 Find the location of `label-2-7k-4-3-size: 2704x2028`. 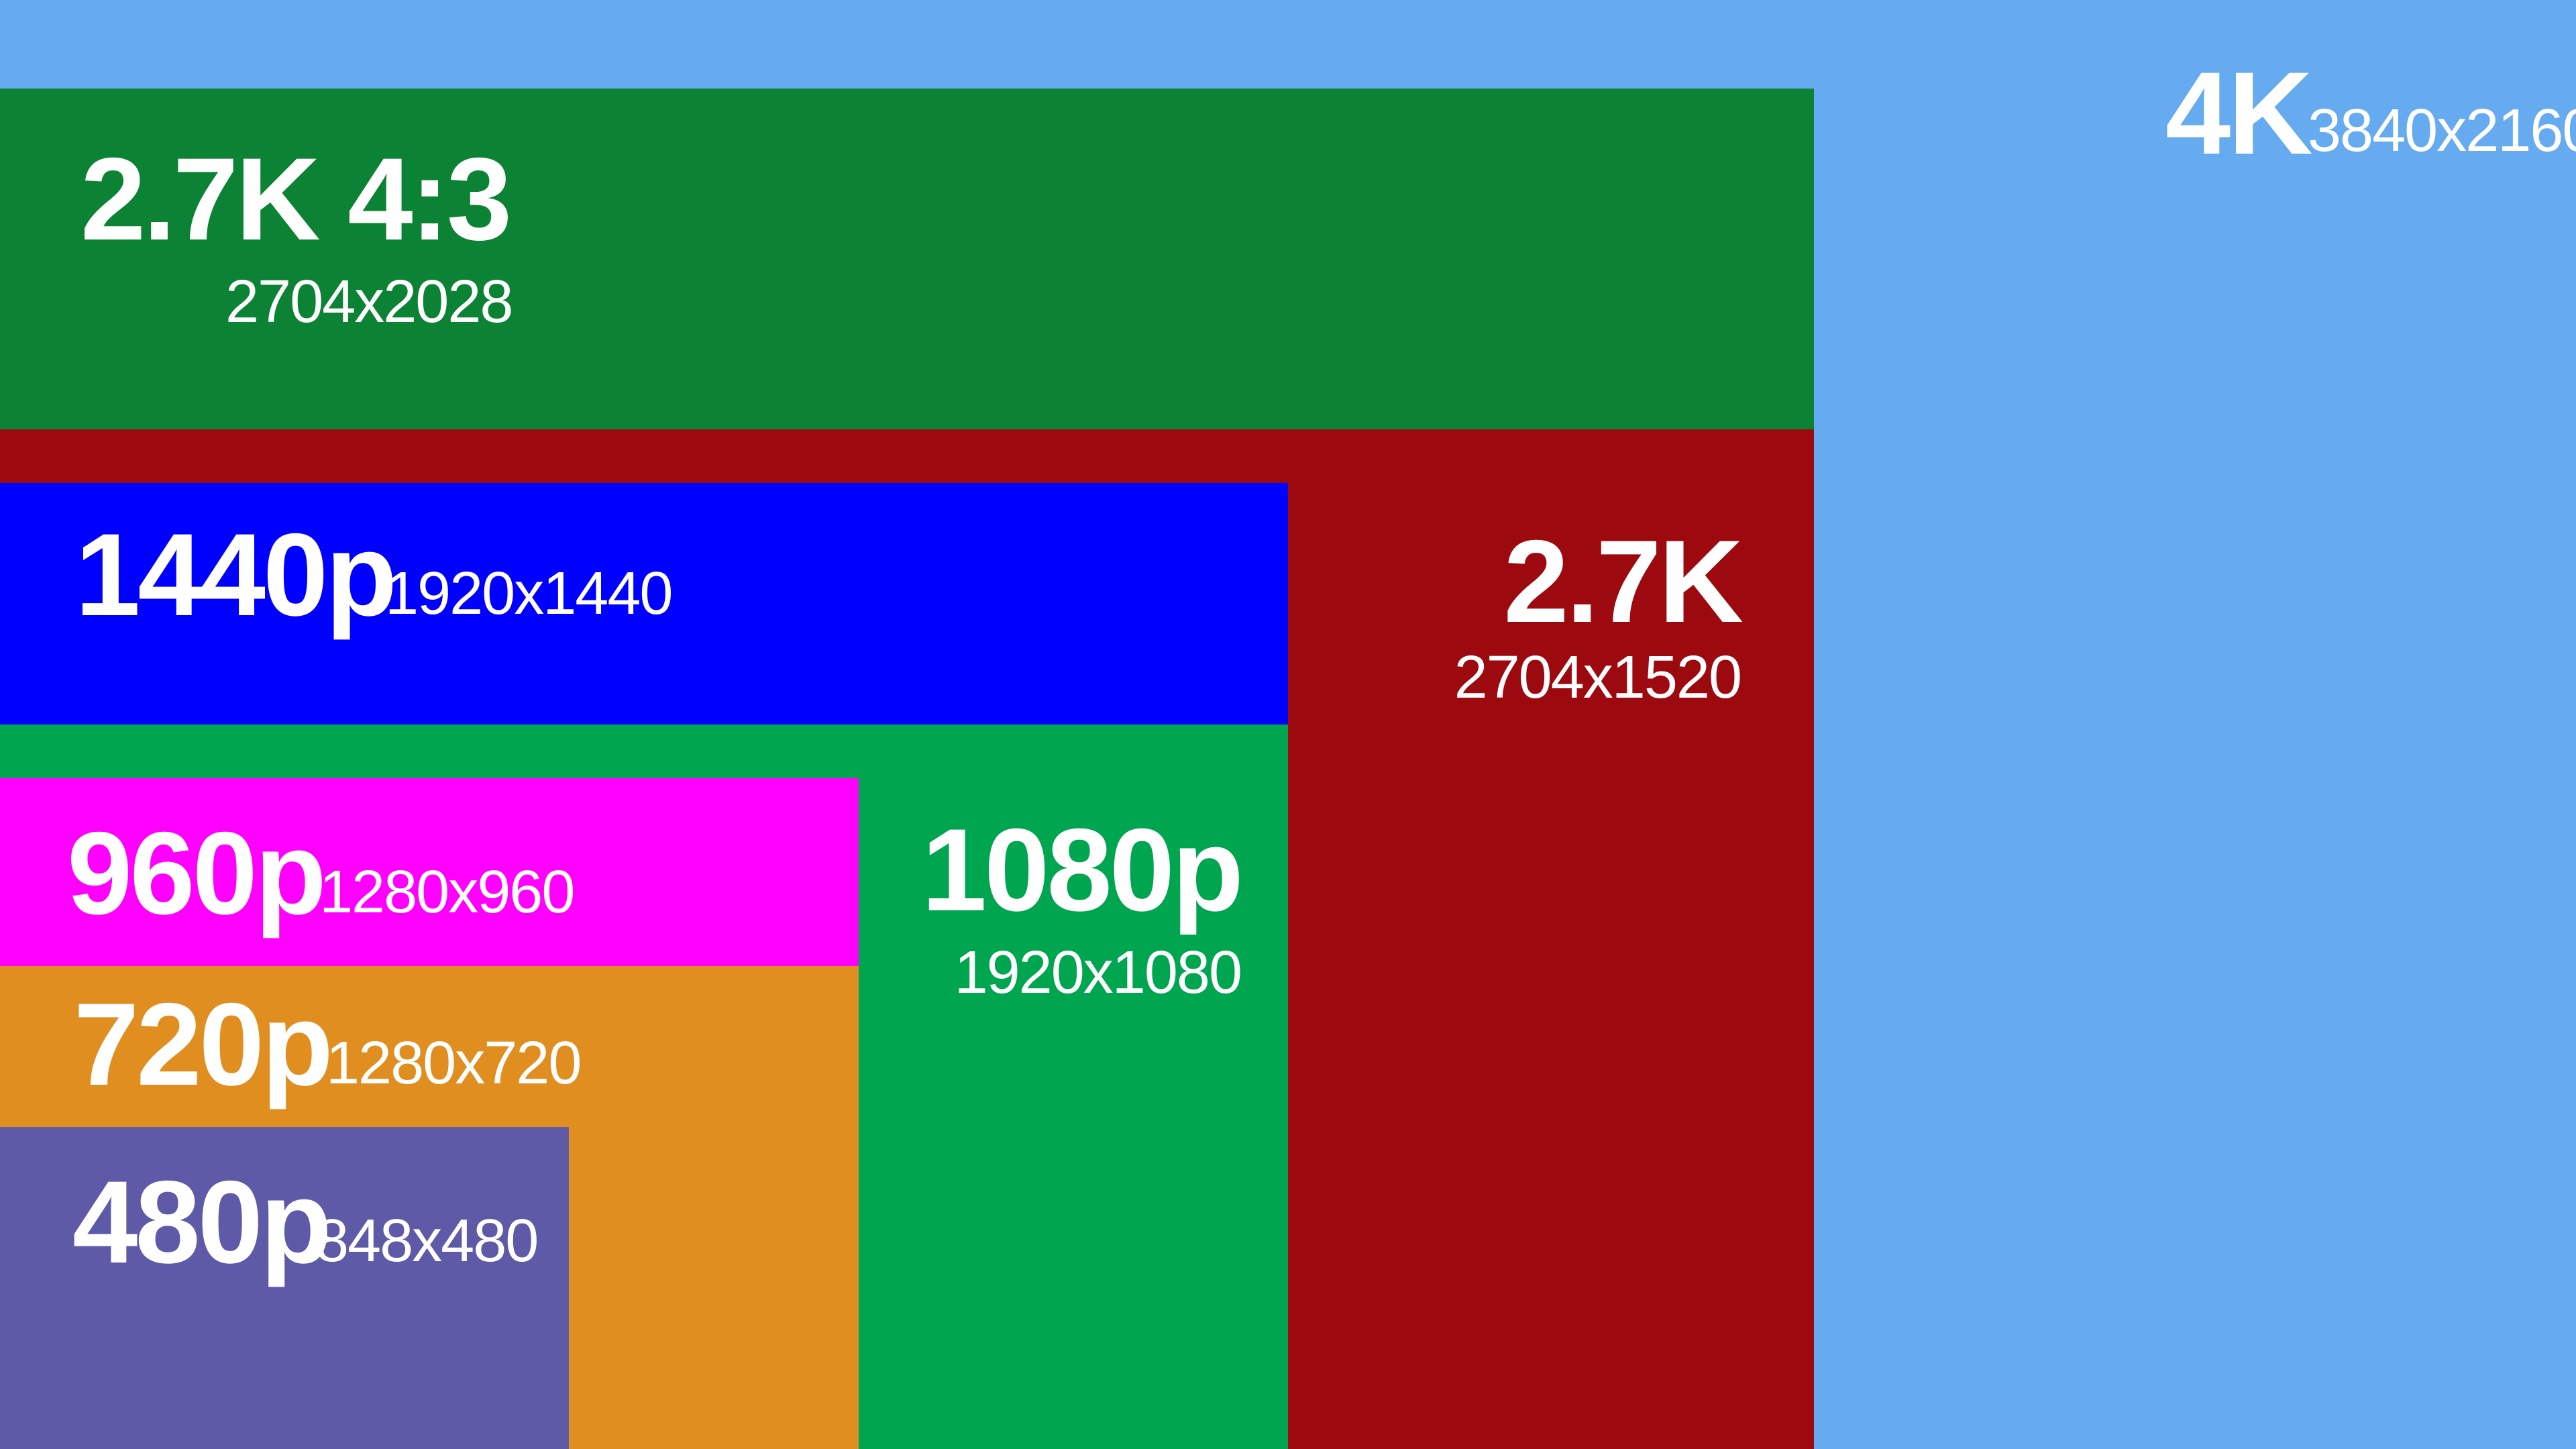

label-2-7k-4-3-size: 2704x2028 is located at coordinates (369, 301).